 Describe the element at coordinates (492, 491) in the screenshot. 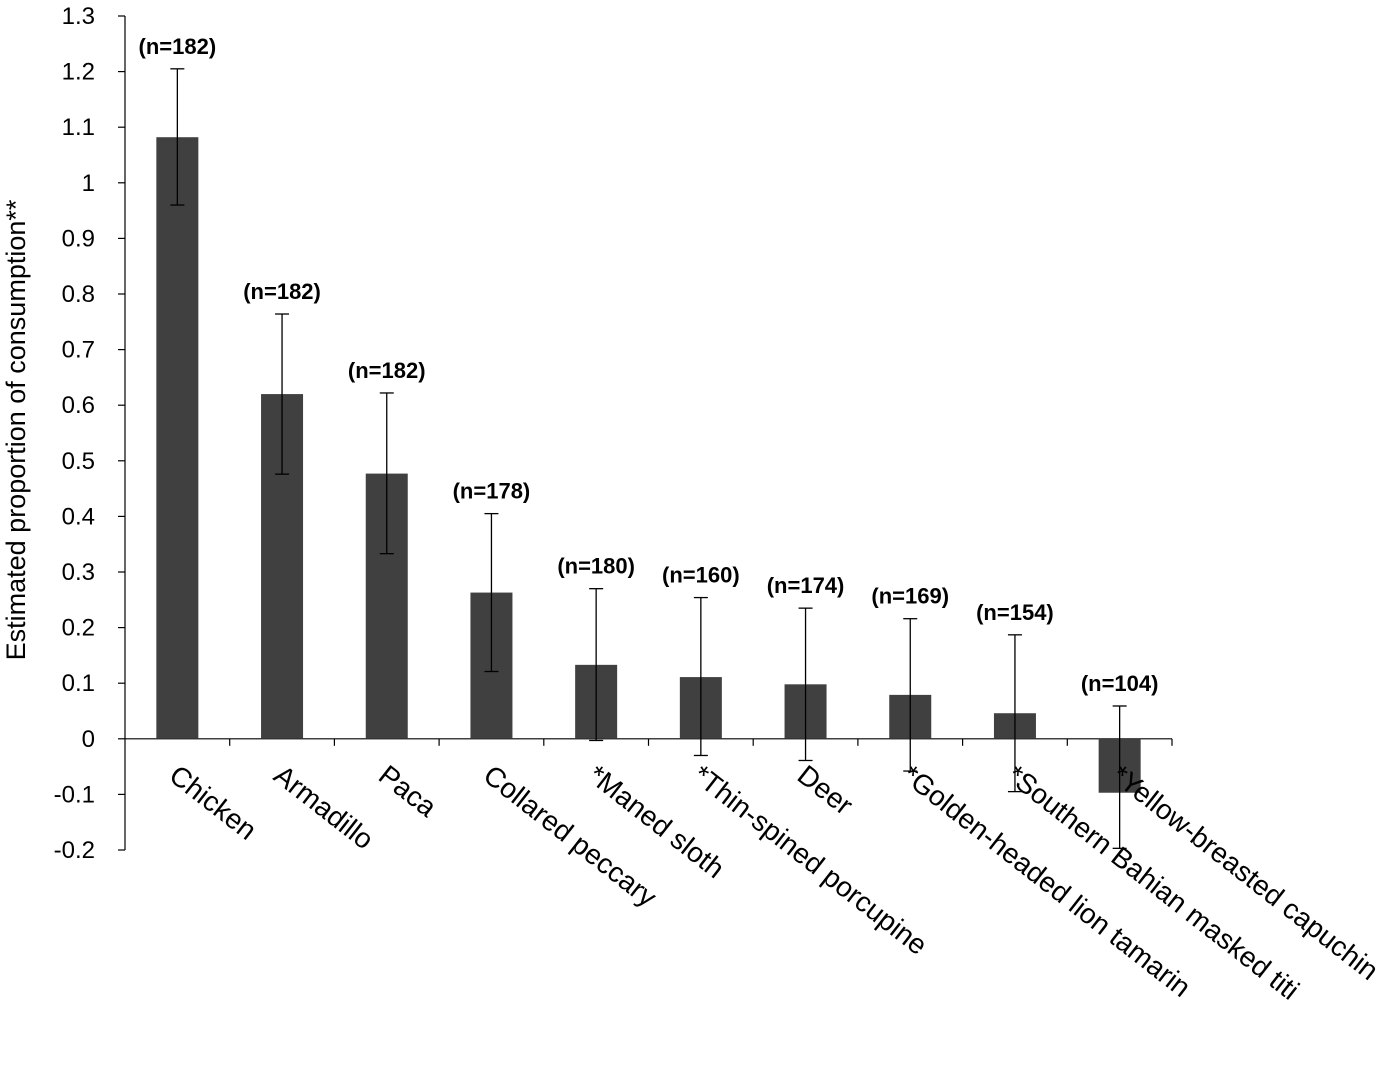

I see `n-label: (n=178)` at that location.